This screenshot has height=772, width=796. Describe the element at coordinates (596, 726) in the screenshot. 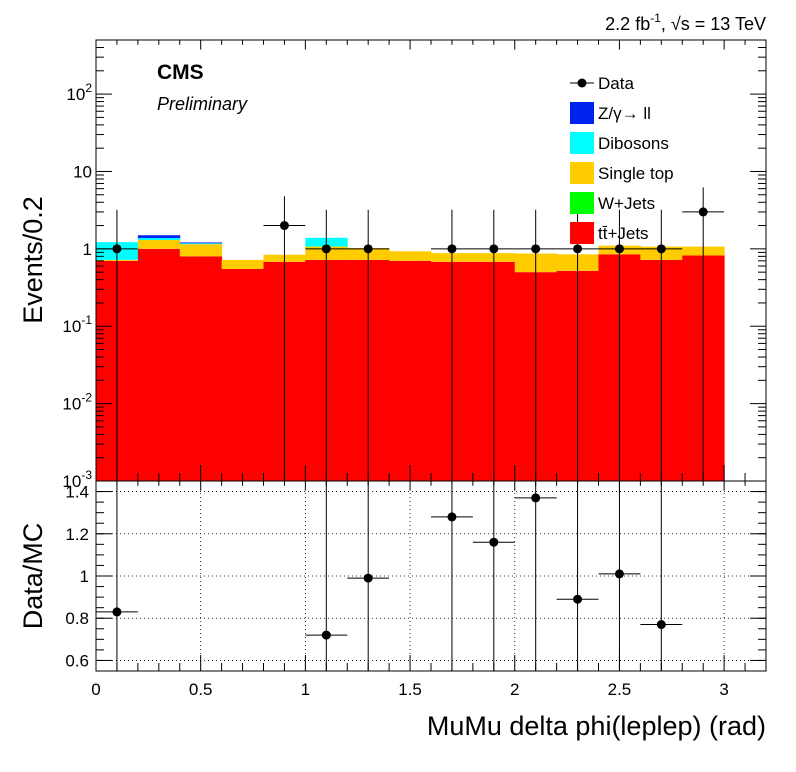

I see `x-axis-title: MuMu delta phi(leplep) (rad)` at that location.